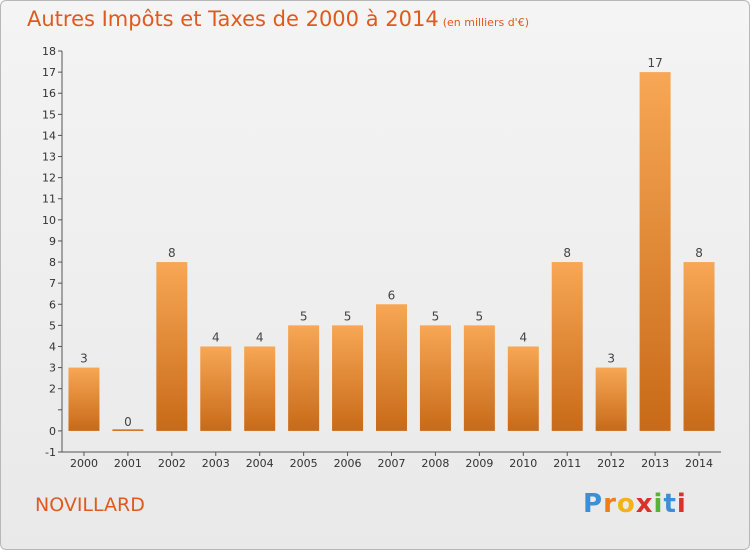 The width and height of the screenshot is (750, 550). What do you see at coordinates (392, 295) in the screenshot?
I see `data-label: 6` at bounding box center [392, 295].